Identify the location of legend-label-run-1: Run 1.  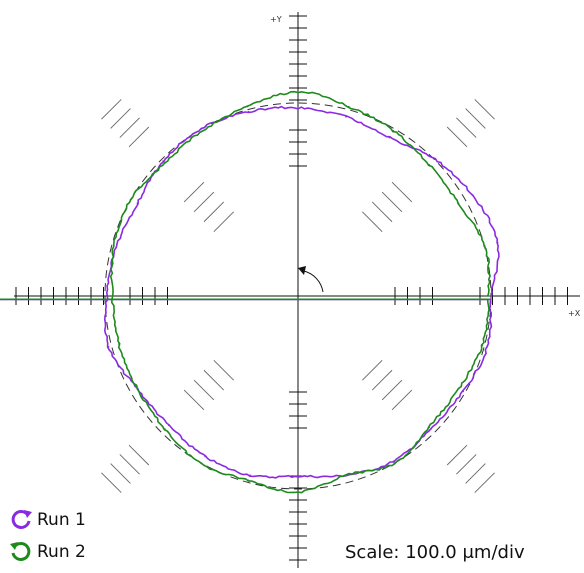
(61, 520).